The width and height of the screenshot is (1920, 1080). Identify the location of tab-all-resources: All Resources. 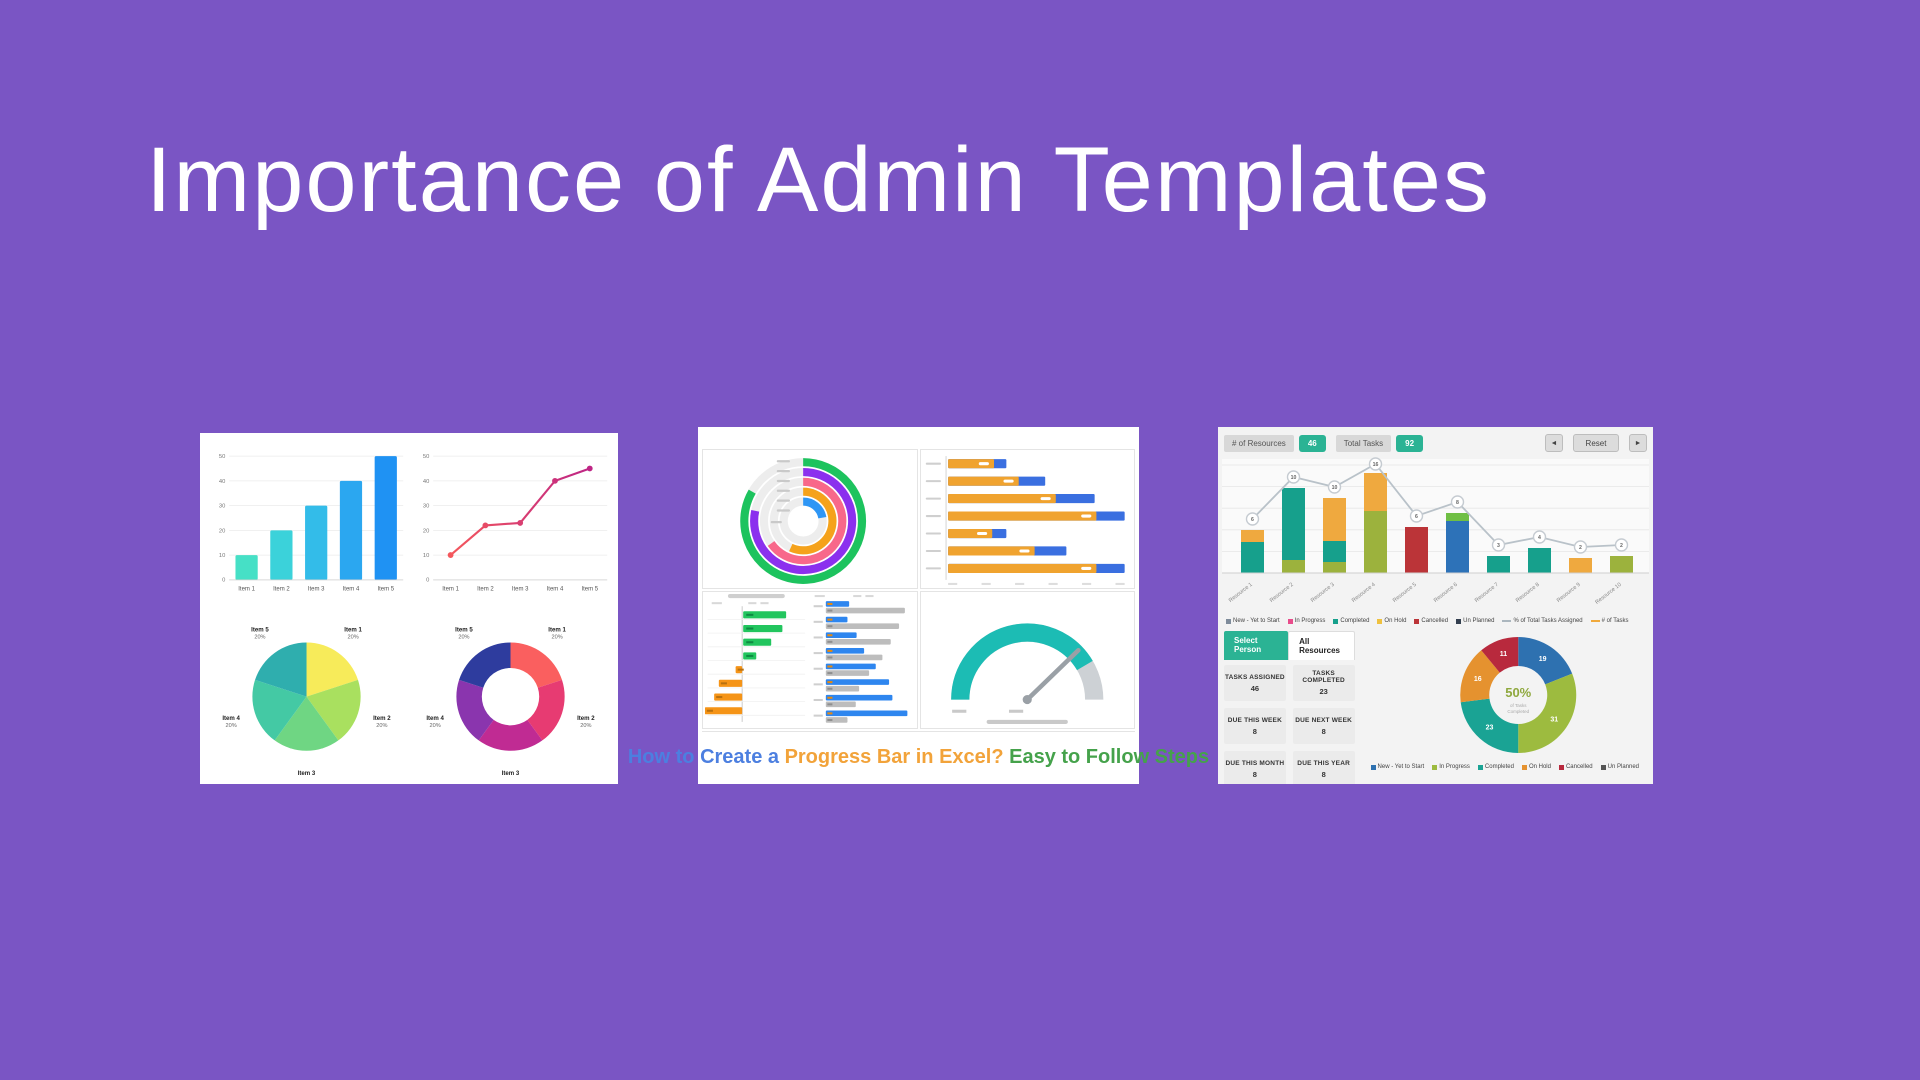
(1321, 645).